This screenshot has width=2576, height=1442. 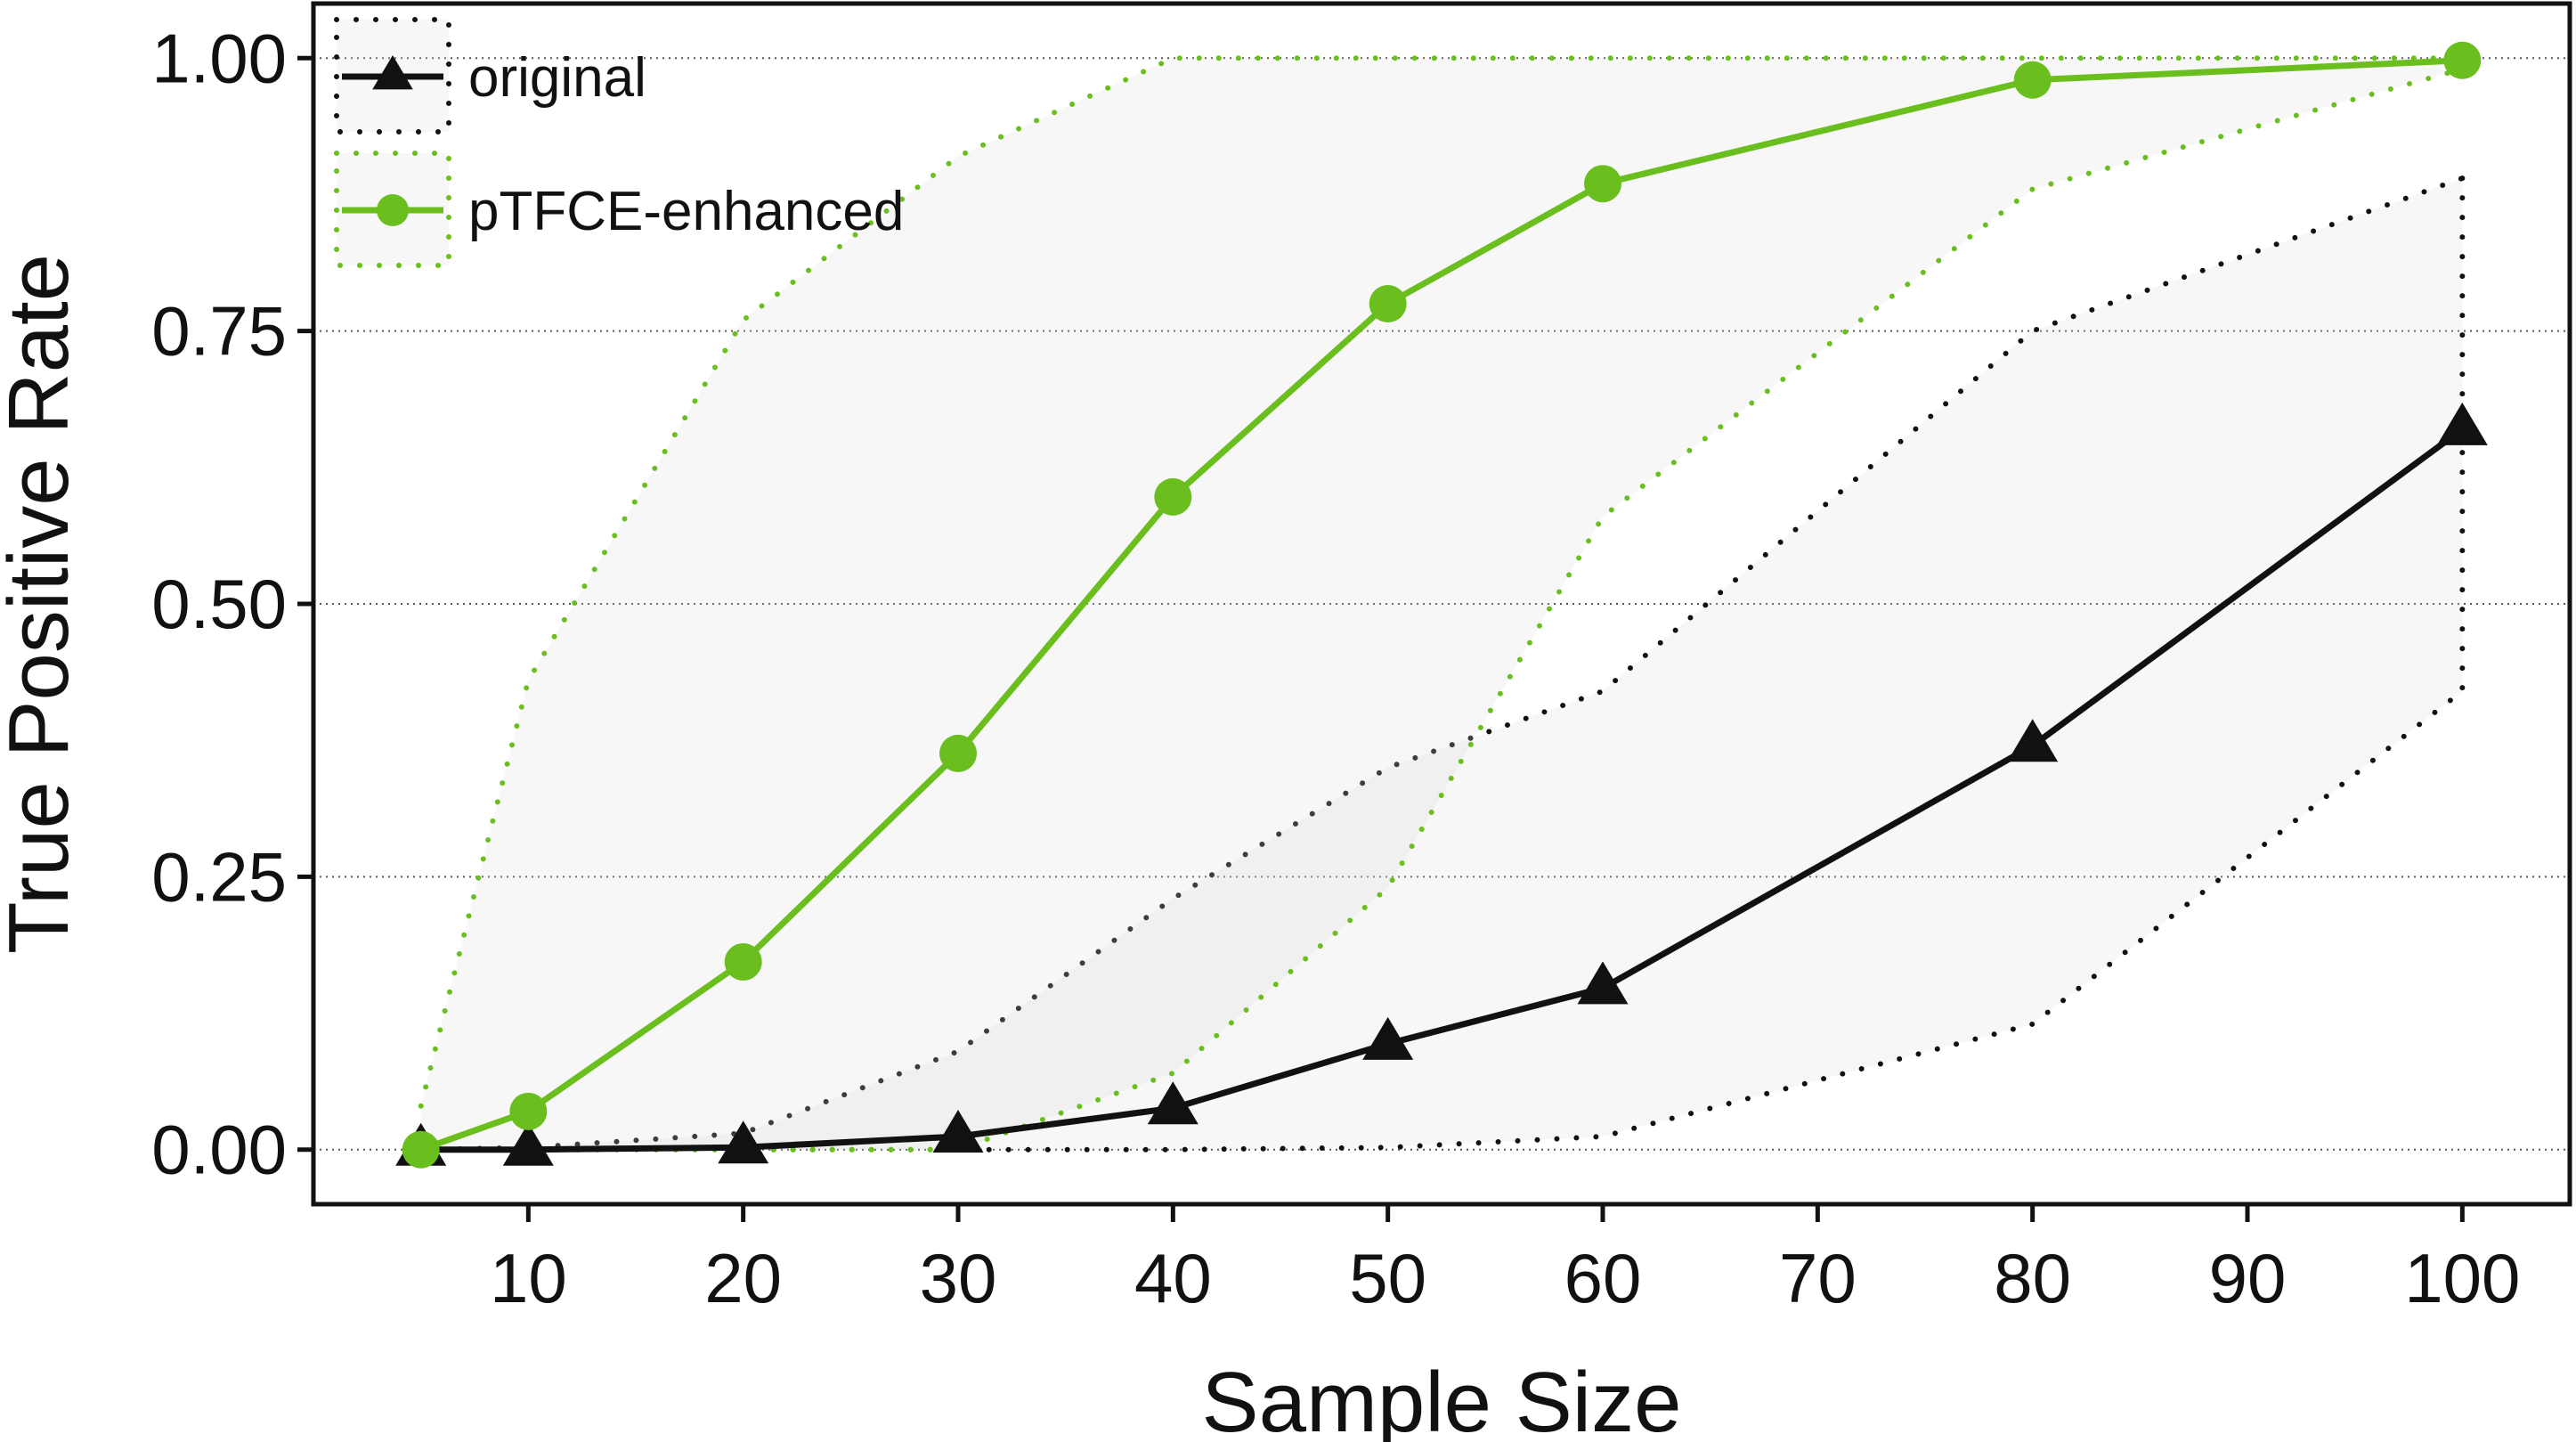 I want to click on x-axis-title: Sample Size, so click(x=1442, y=1398).